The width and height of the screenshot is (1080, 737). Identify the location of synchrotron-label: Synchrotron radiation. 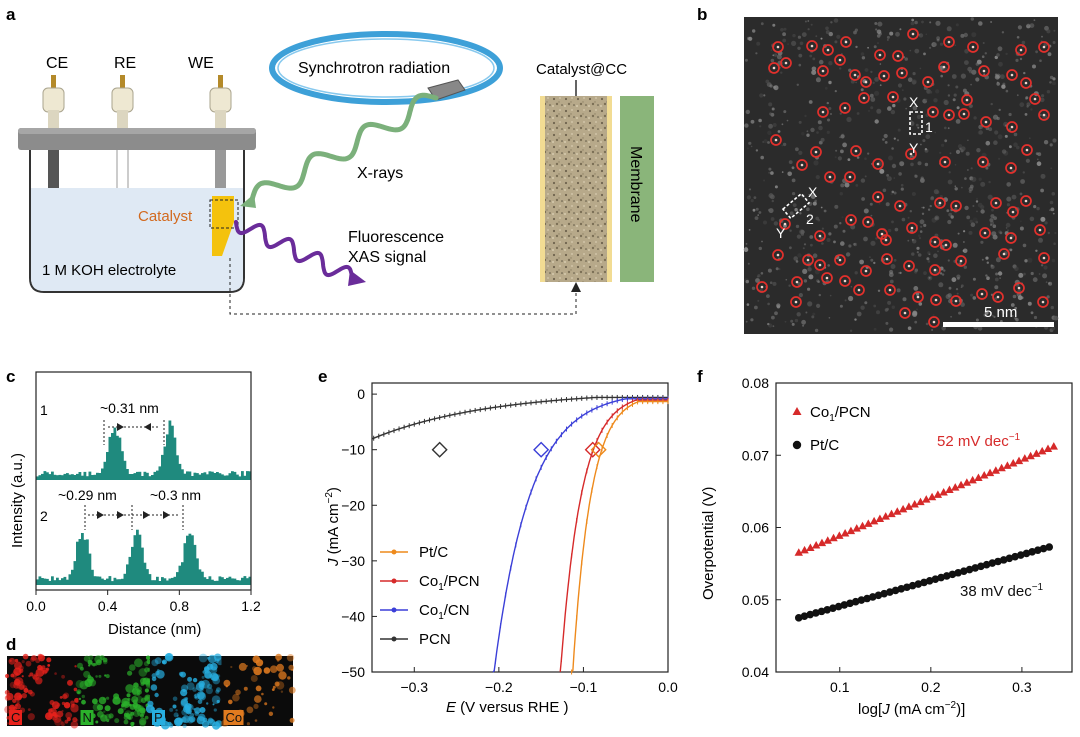
(374, 68).